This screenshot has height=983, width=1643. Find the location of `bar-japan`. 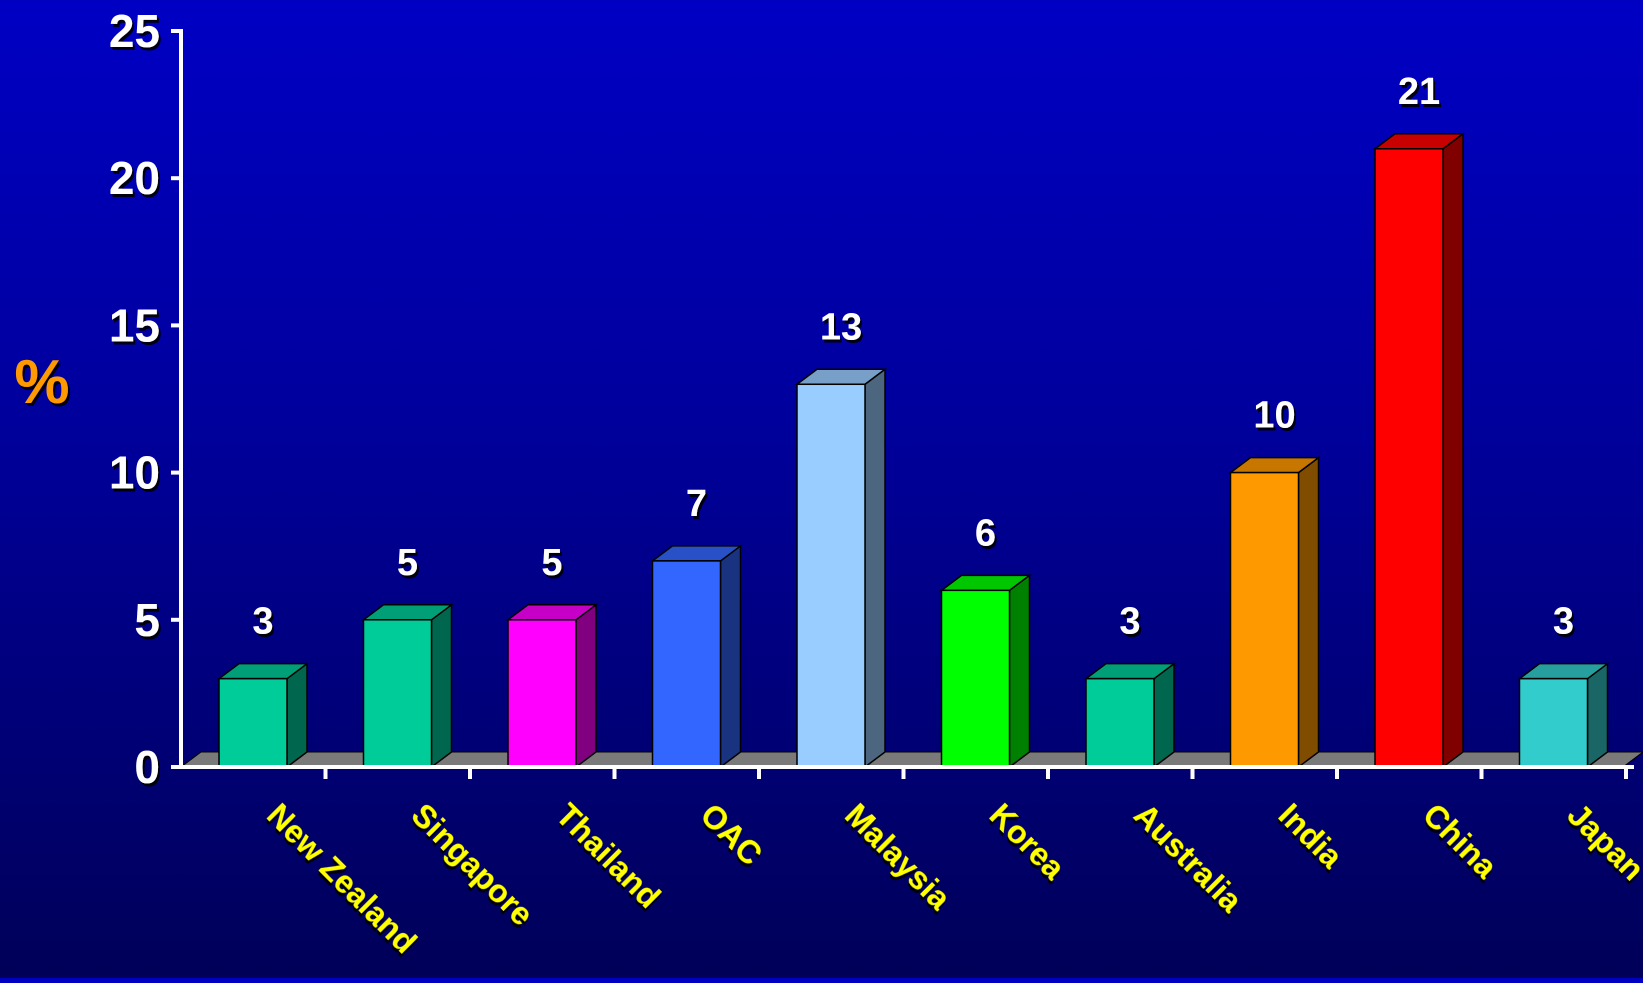

bar-japan is located at coordinates (1563, 715).